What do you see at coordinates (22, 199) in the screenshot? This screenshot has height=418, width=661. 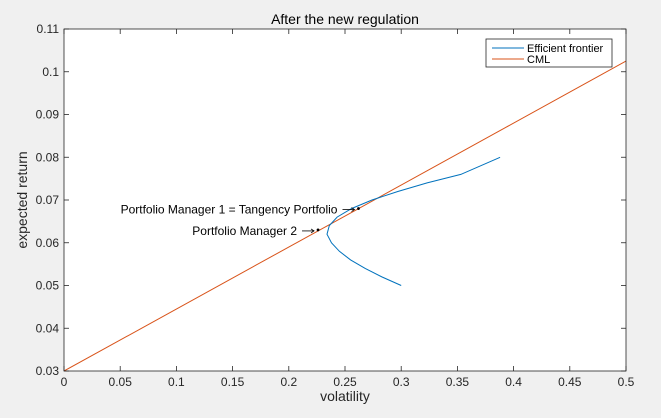 I see `y-axis-label: expected return` at bounding box center [22, 199].